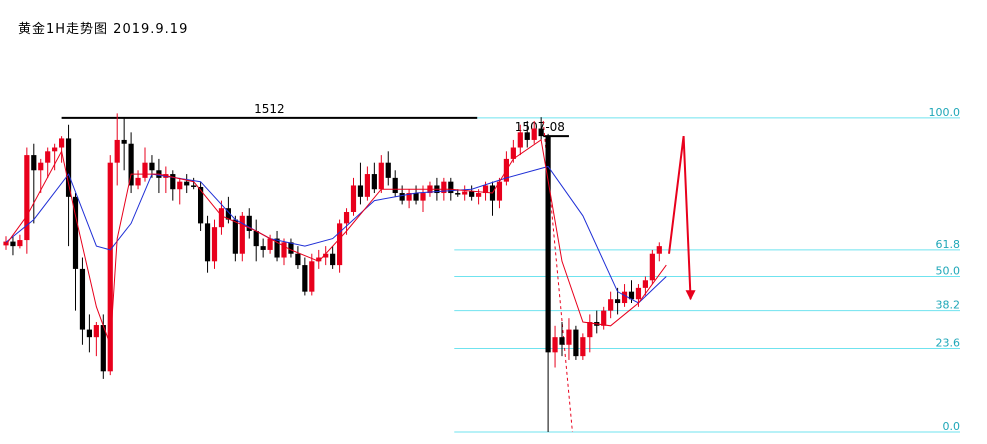 This screenshot has width=987, height=444. What do you see at coordinates (945, 112) in the screenshot?
I see `fib-level-label: 100.0` at bounding box center [945, 112].